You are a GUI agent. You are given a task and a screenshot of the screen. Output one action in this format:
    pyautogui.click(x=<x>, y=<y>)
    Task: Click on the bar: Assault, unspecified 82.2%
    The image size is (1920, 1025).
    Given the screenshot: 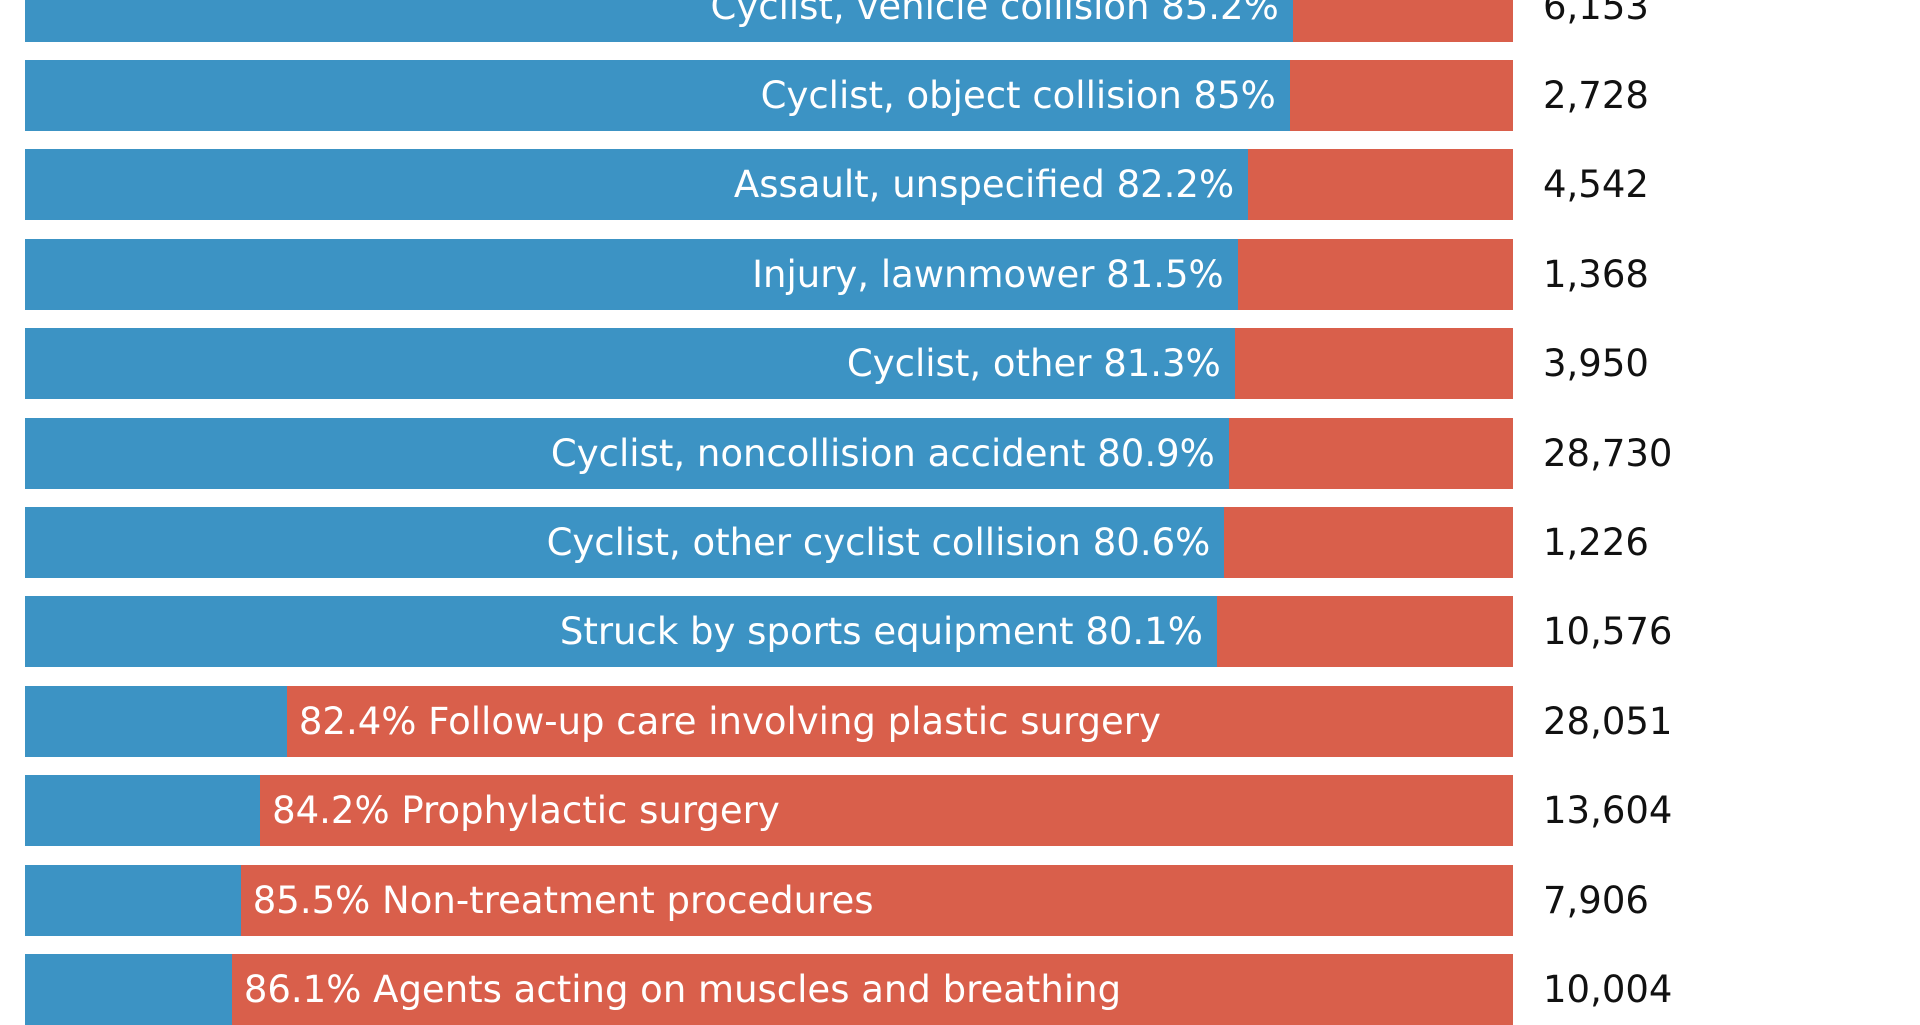 What is the action you would take?
    pyautogui.click(x=769, y=185)
    